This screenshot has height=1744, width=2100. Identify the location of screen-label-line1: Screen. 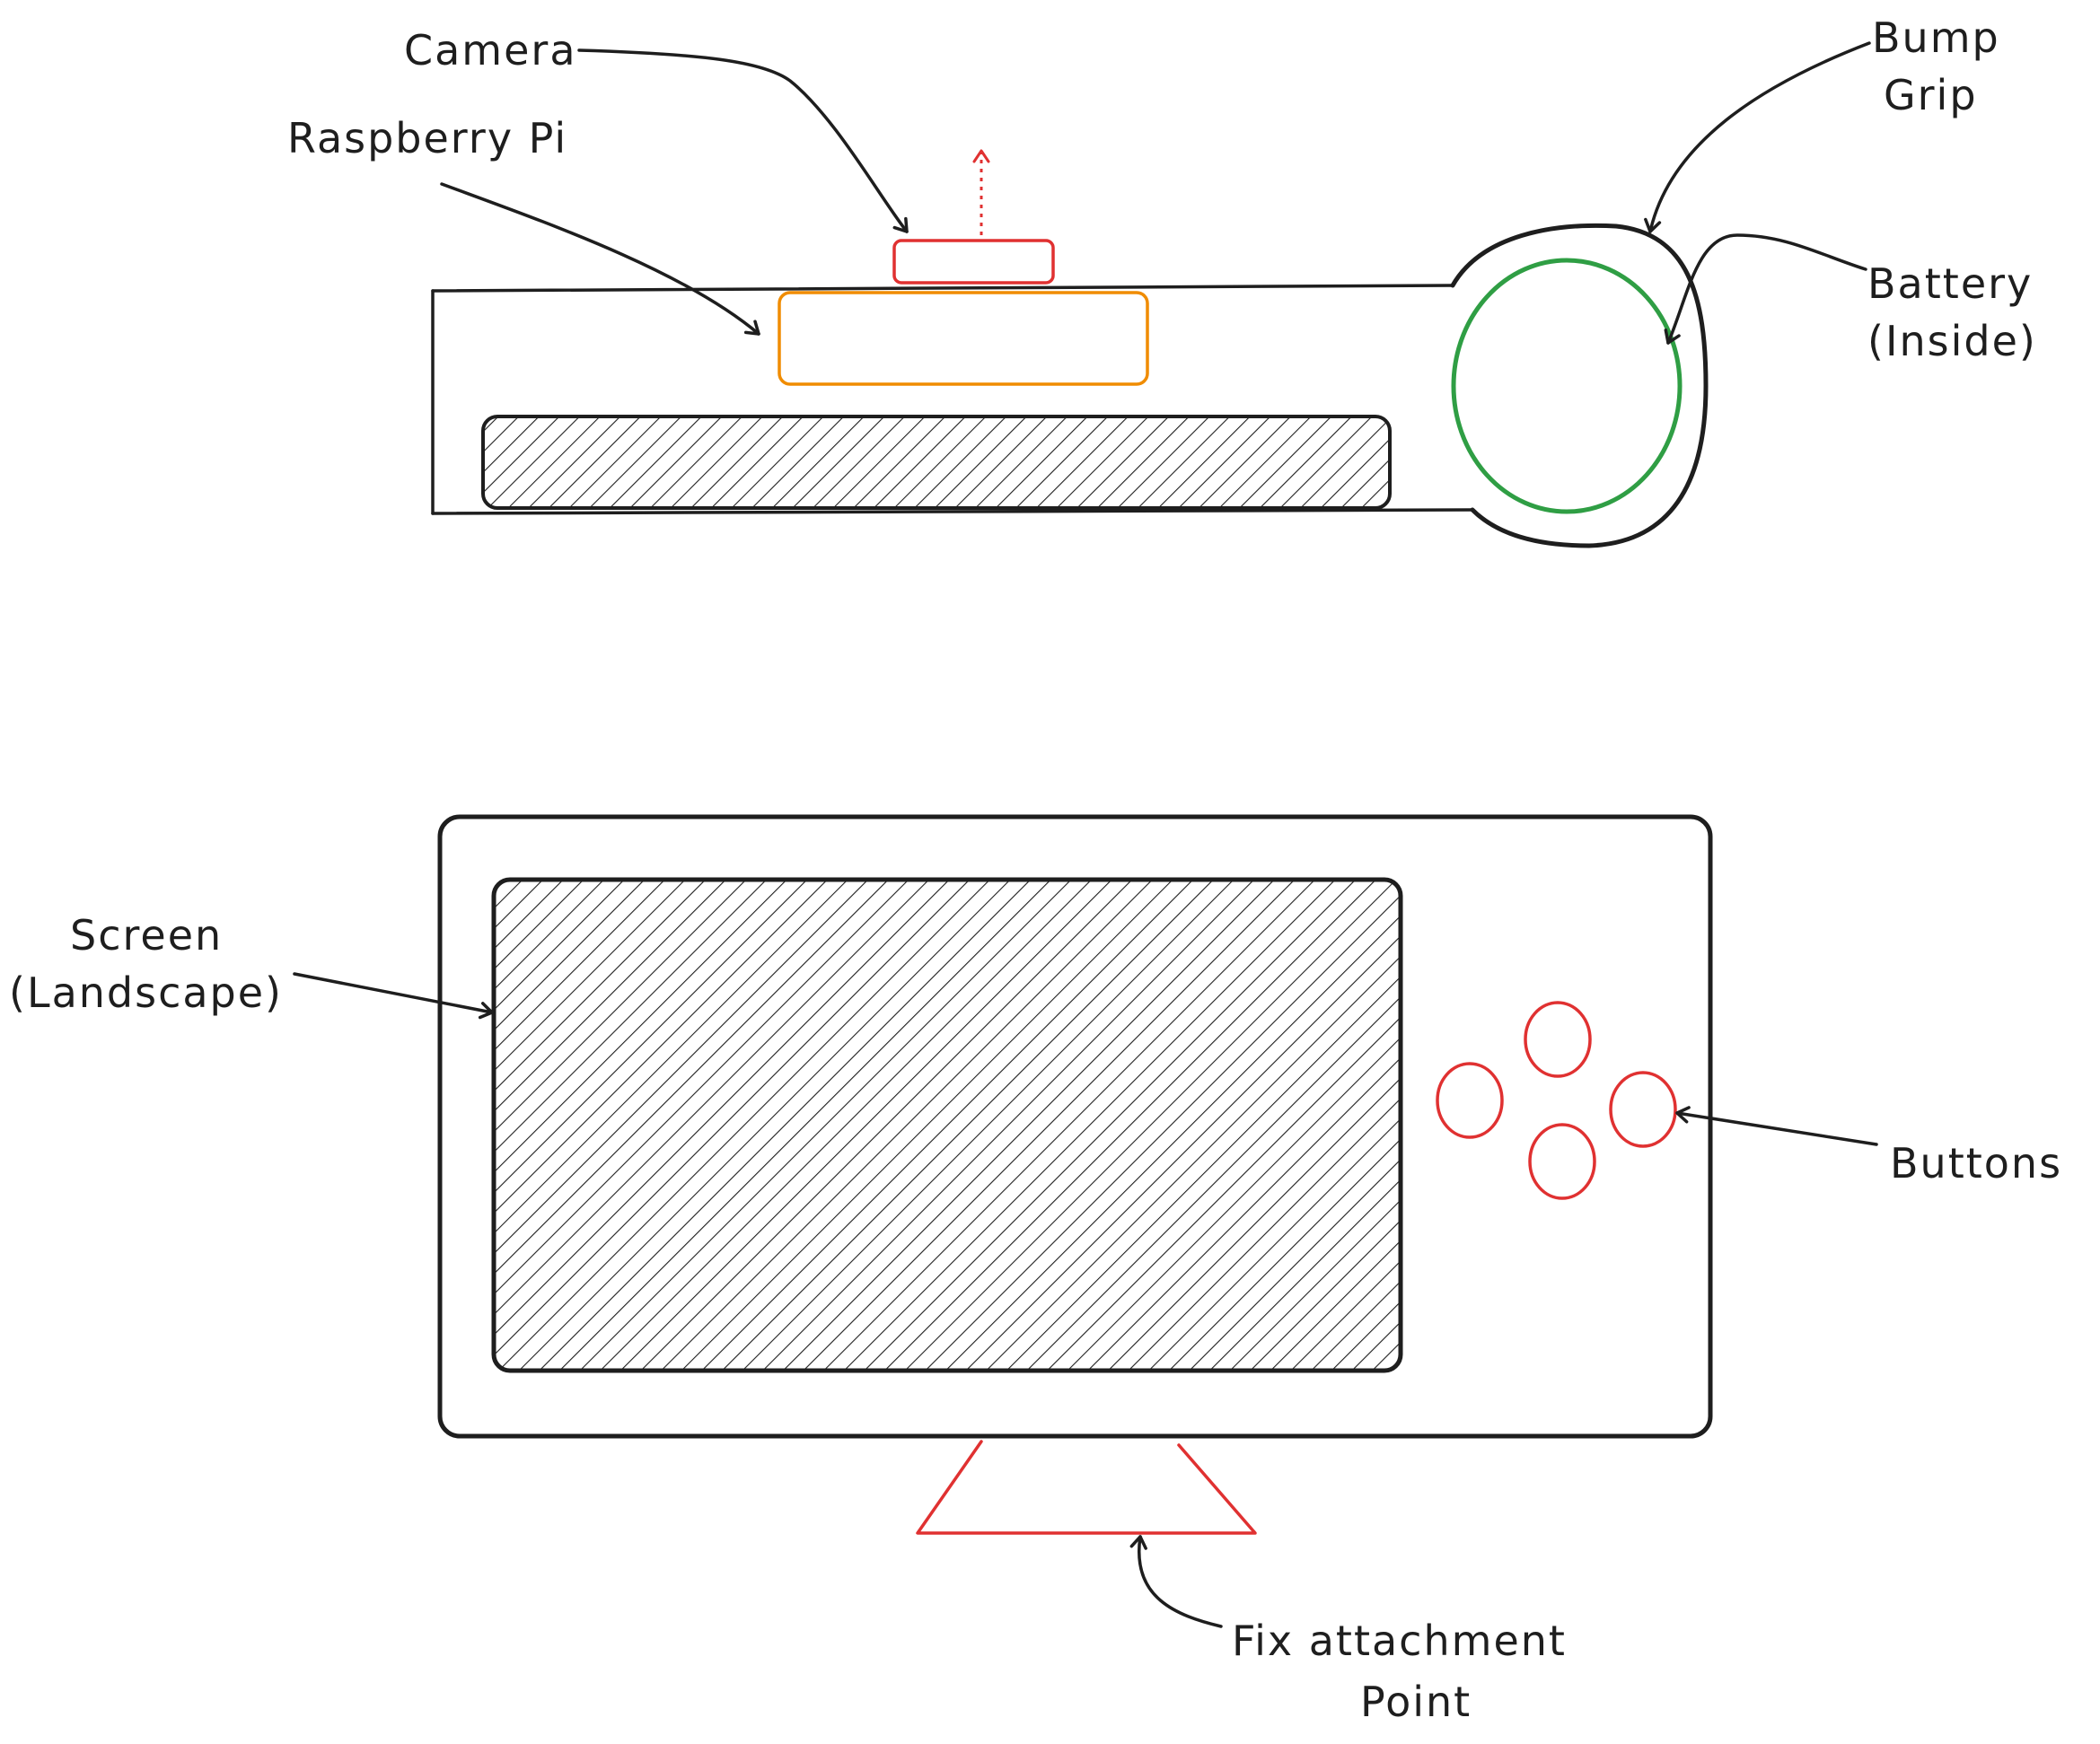
(146, 935).